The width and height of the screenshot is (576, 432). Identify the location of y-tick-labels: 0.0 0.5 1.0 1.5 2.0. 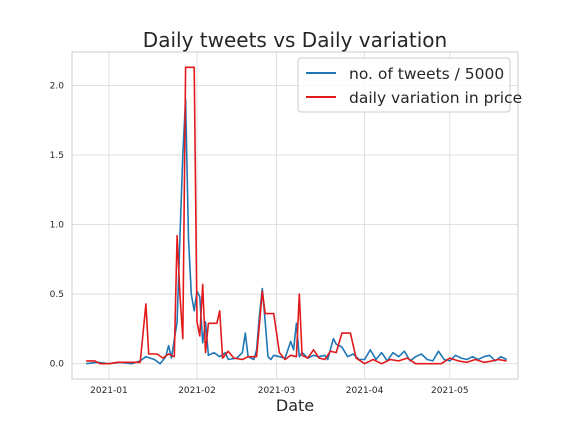
(57, 225).